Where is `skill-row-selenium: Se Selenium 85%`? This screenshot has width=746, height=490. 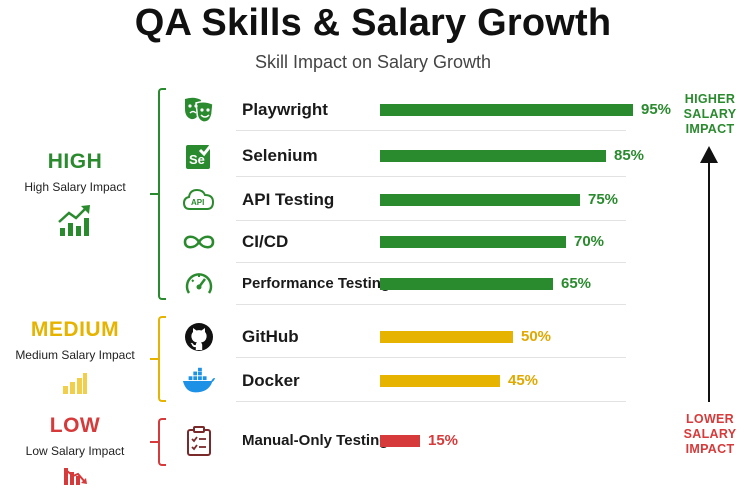
skill-row-selenium: Se Selenium 85% is located at coordinates (410, 156).